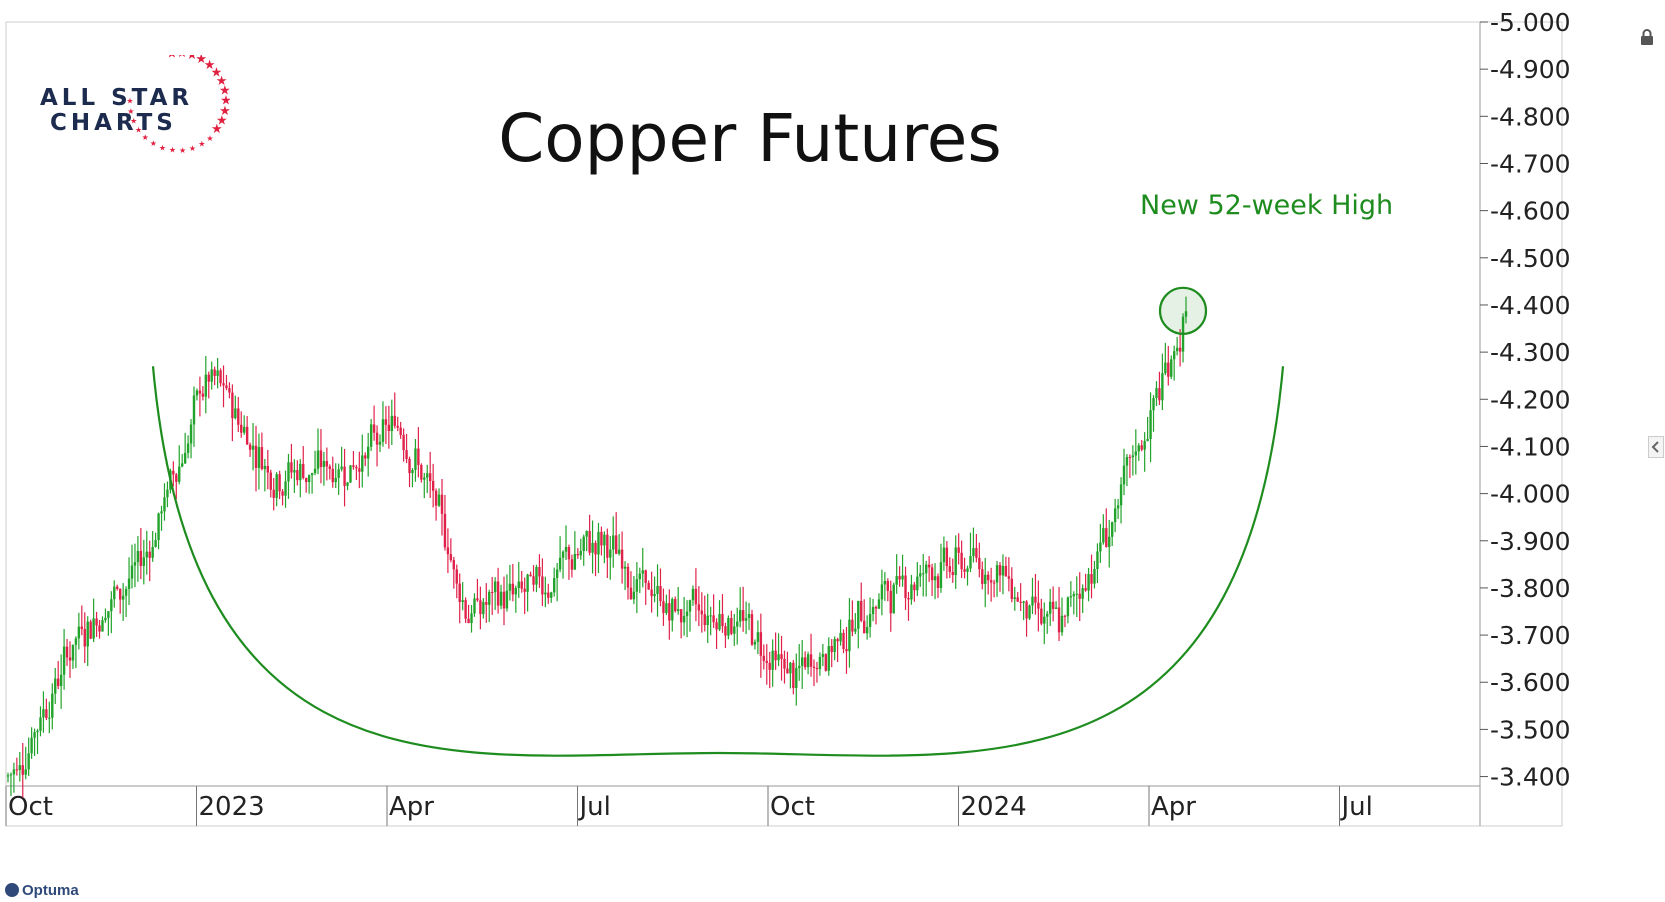  Describe the element at coordinates (750, 138) in the screenshot. I see `chart-title: Copper Futures` at that location.